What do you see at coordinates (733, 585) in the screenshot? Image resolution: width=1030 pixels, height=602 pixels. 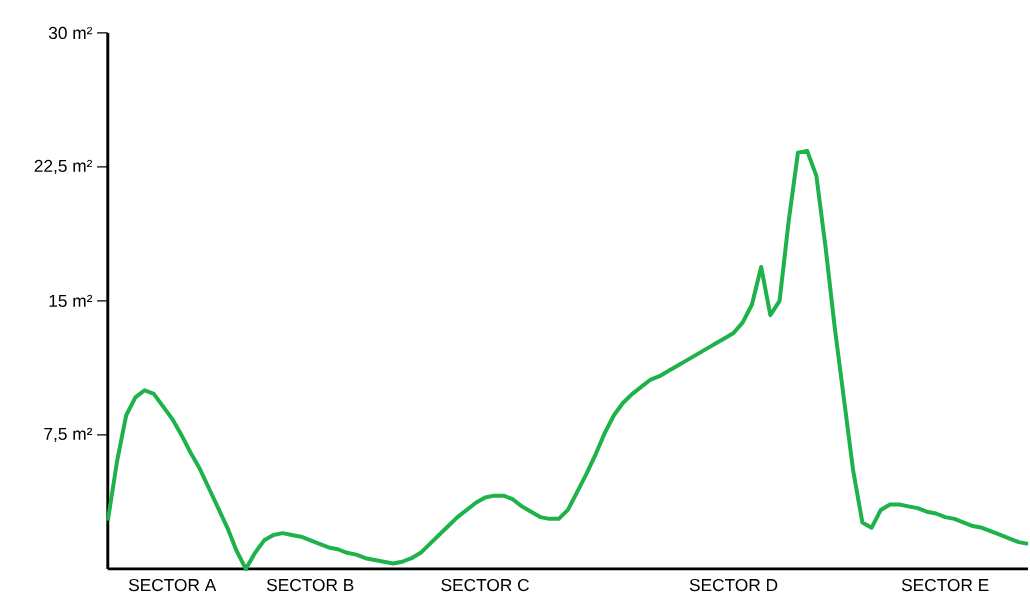 I see `x-tick-label: SECTOR D` at bounding box center [733, 585].